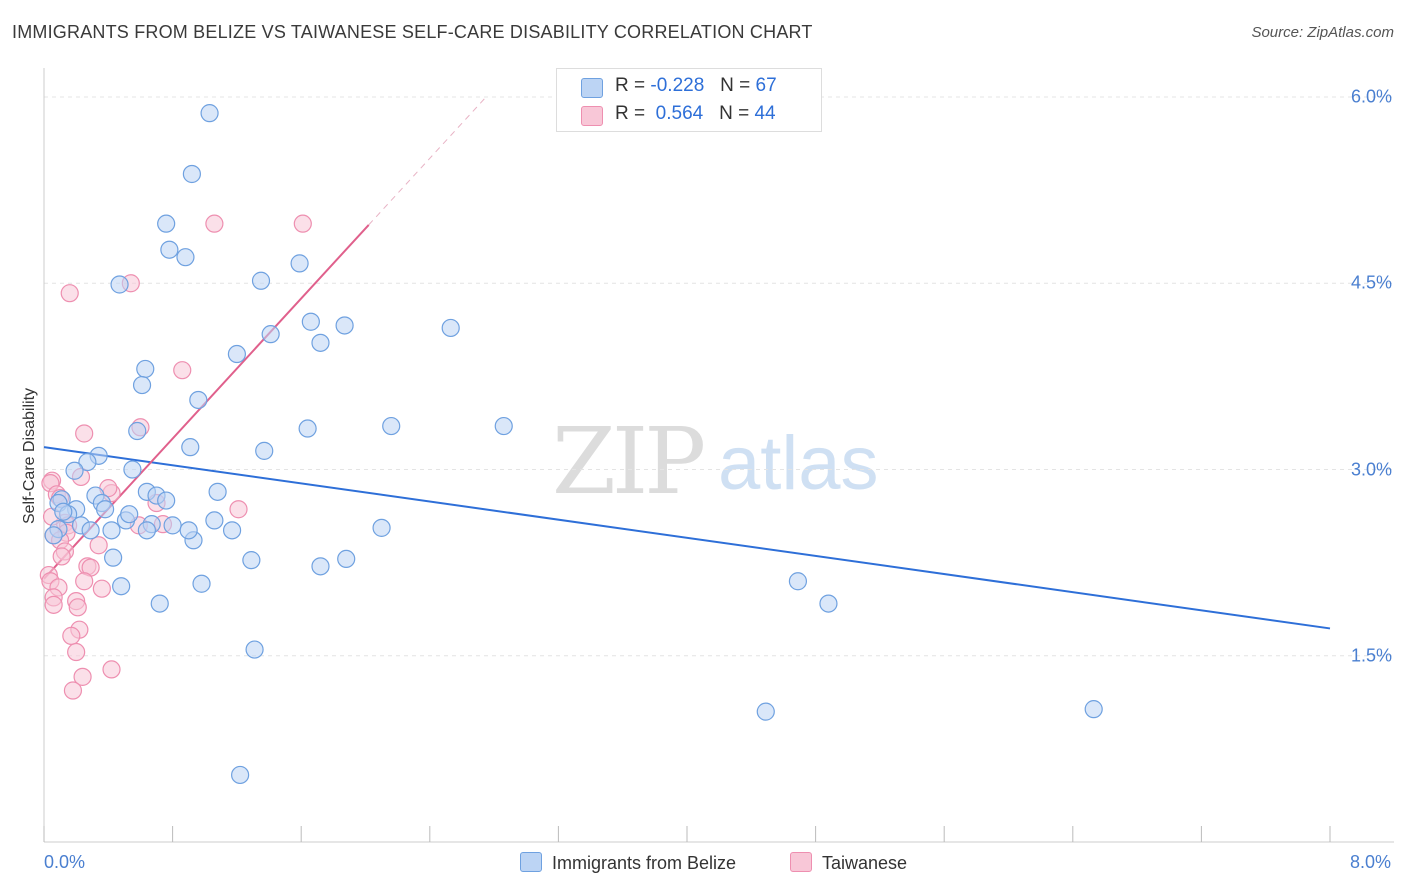 This screenshot has height=892, width=1406. I want to click on legend-swatch-belize, so click(592, 88).